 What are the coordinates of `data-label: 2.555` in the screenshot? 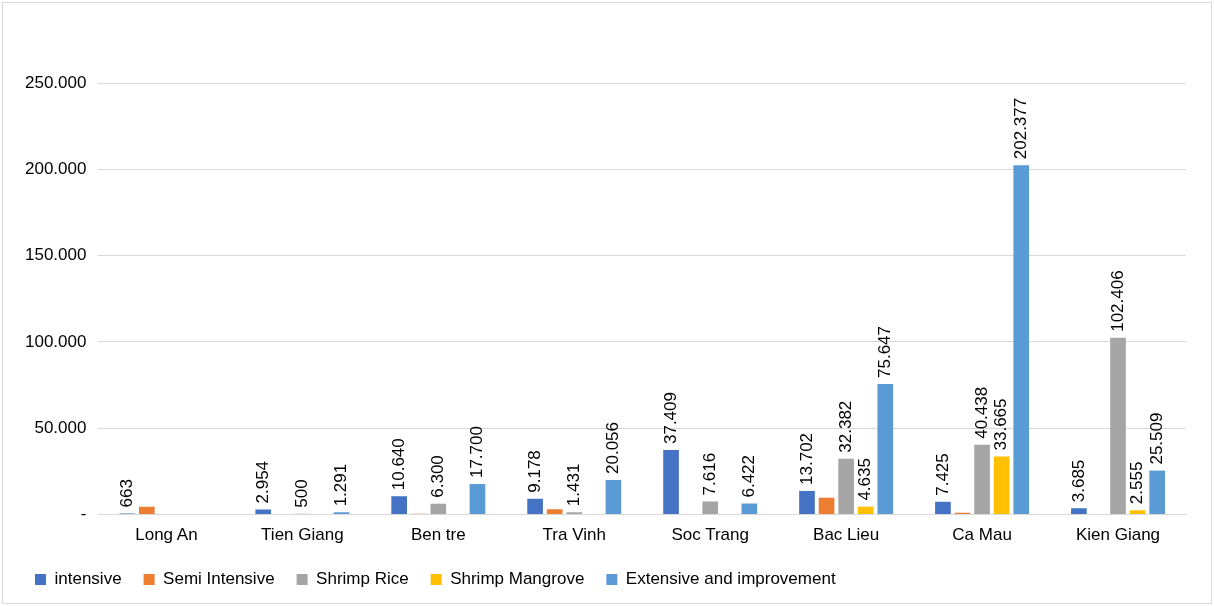 It's located at (1137, 483).